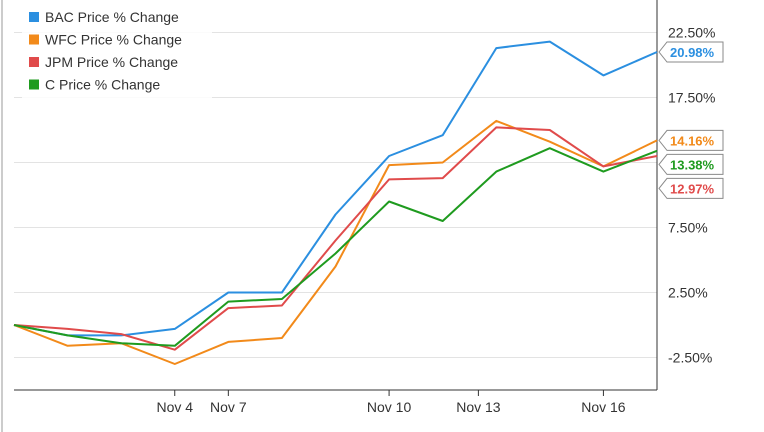  Describe the element at coordinates (112, 17) in the screenshot. I see `legend-entry: BAC Price % Change` at that location.